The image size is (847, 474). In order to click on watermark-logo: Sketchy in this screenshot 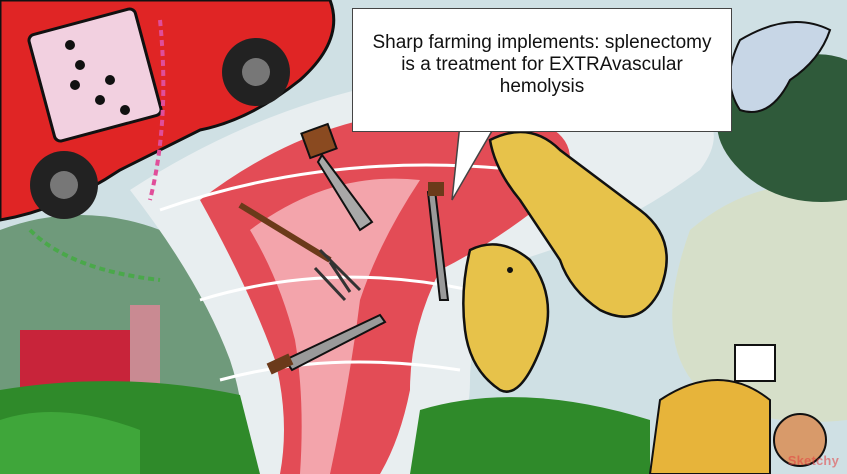, I will do `click(813, 460)`.